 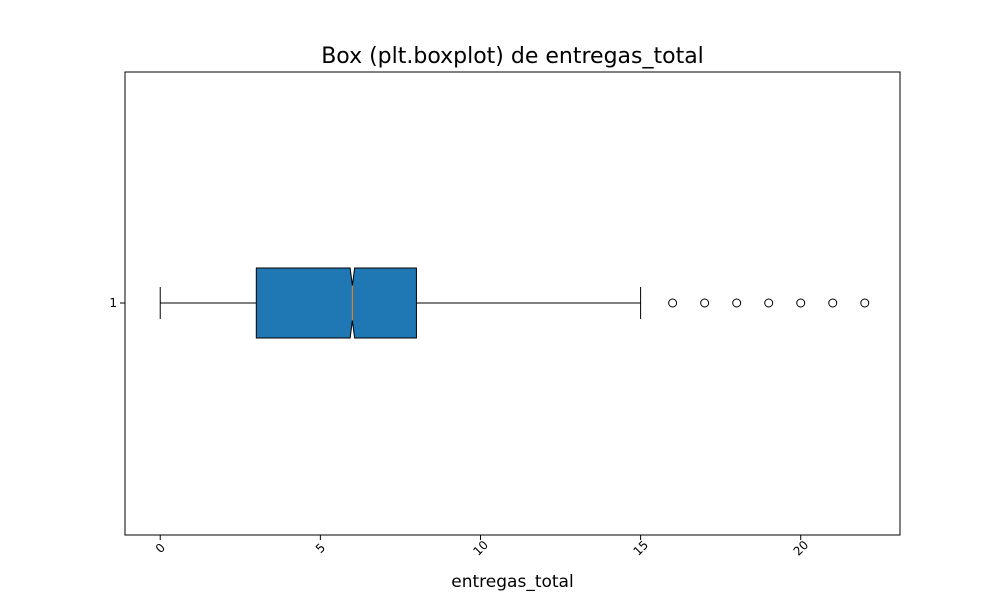 What do you see at coordinates (320, 548) in the screenshot?
I see `x-tick-label: 5` at bounding box center [320, 548].